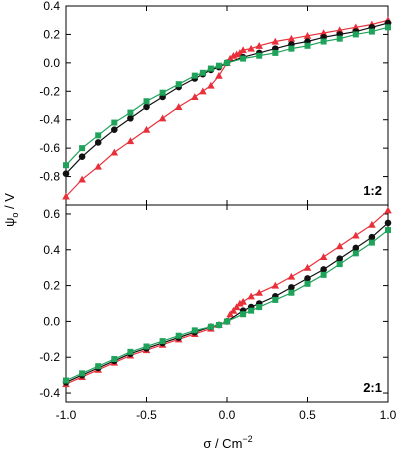  What do you see at coordinates (51, 214) in the screenshot?
I see `y-tick-label: 0.6` at bounding box center [51, 214].